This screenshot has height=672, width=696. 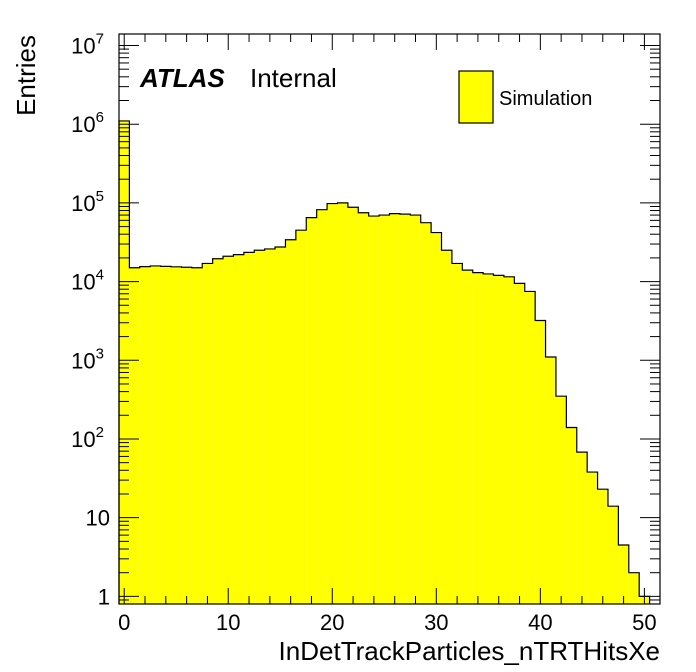 What do you see at coordinates (476, 97) in the screenshot?
I see `legend-swatch-simulation` at bounding box center [476, 97].